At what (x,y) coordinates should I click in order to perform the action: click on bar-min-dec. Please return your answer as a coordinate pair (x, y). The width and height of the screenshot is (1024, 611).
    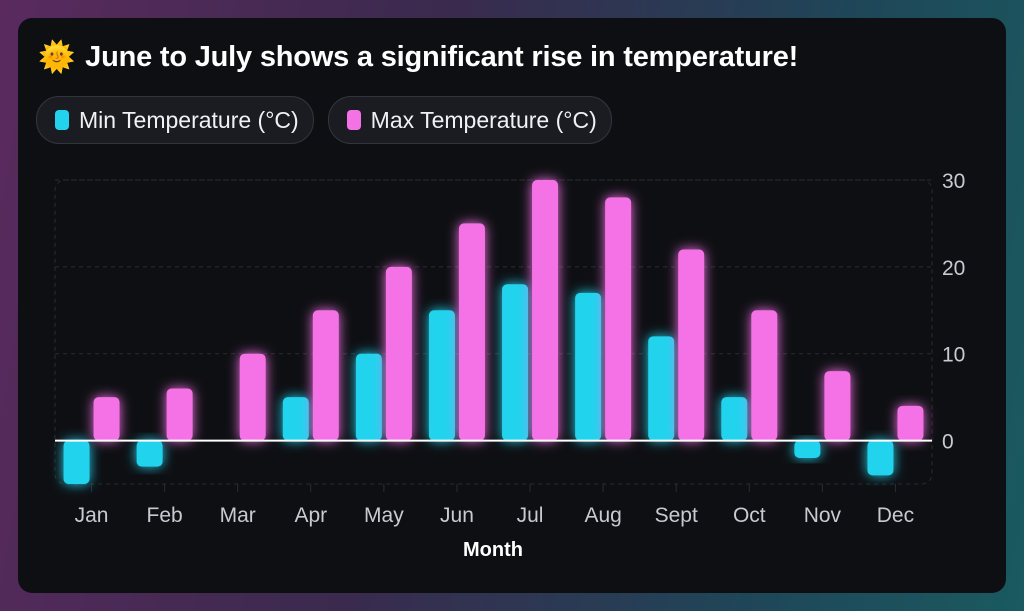
    Looking at the image, I should click on (880, 458).